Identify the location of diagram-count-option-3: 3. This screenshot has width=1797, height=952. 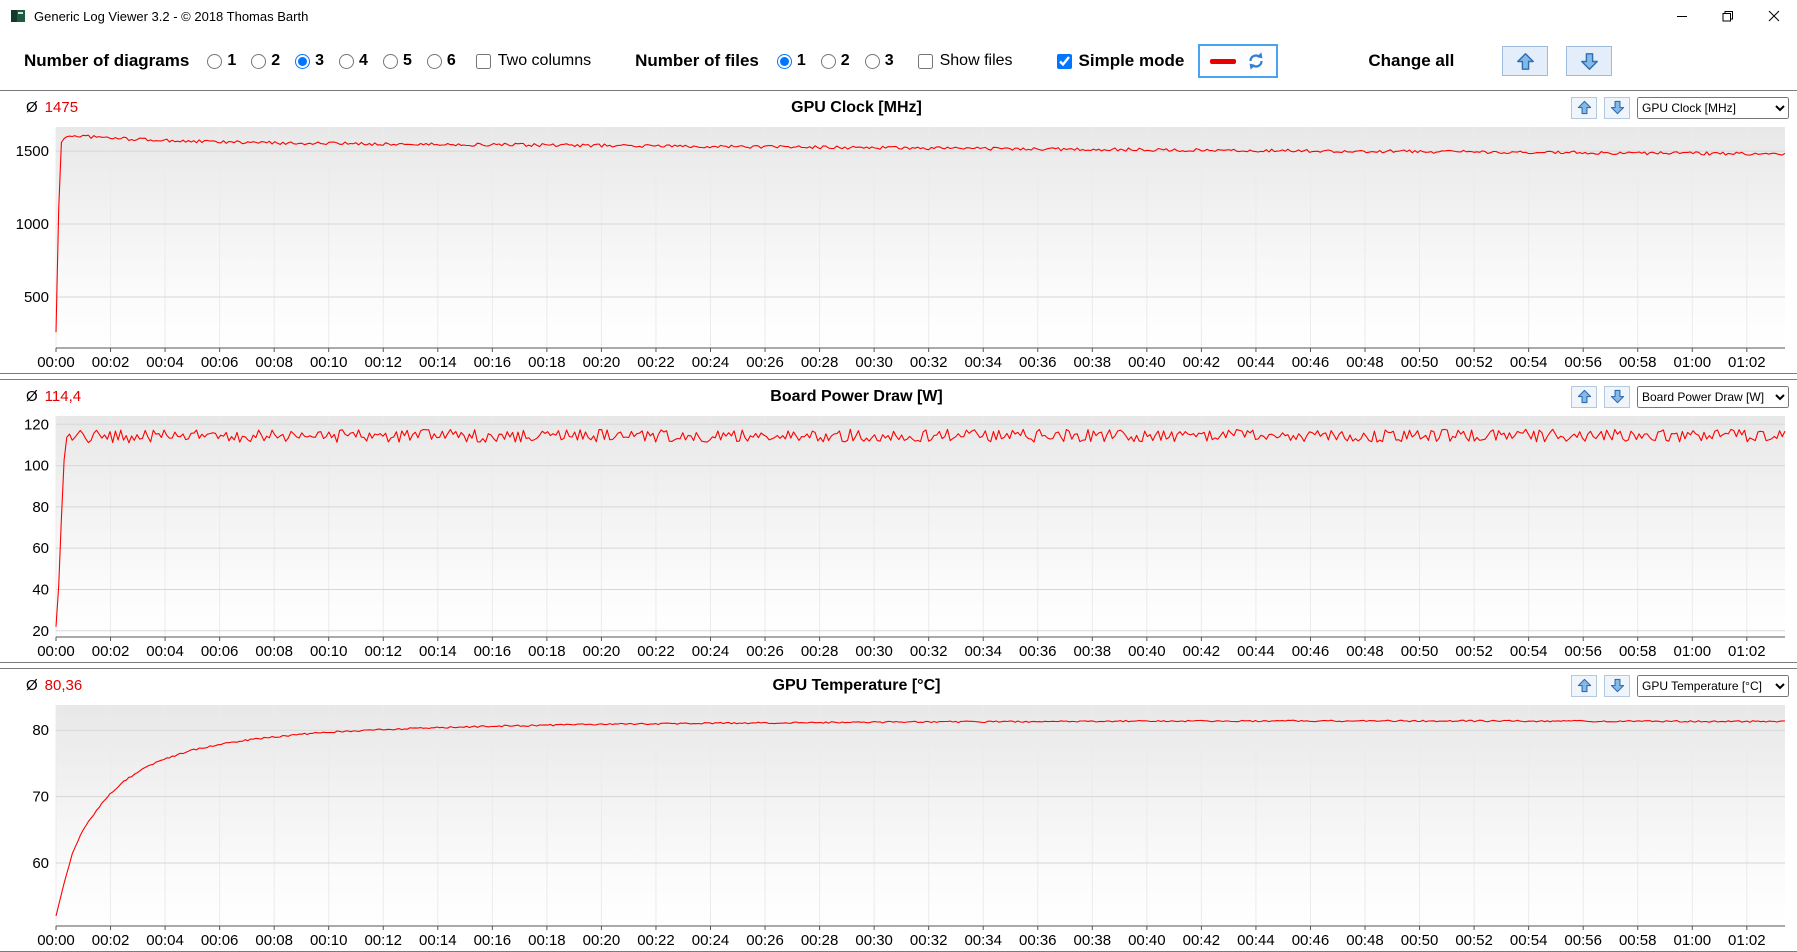
(309, 61).